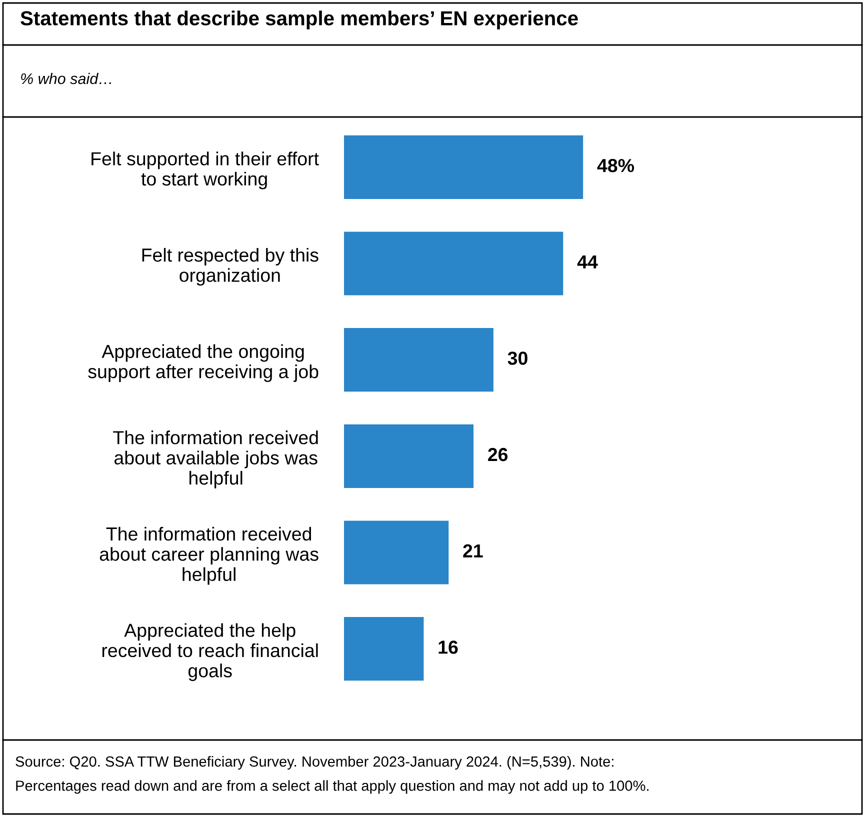 The height and width of the screenshot is (817, 867). Describe the element at coordinates (230, 267) in the screenshot. I see `y-tick-label: Felt respected by this organization` at that location.